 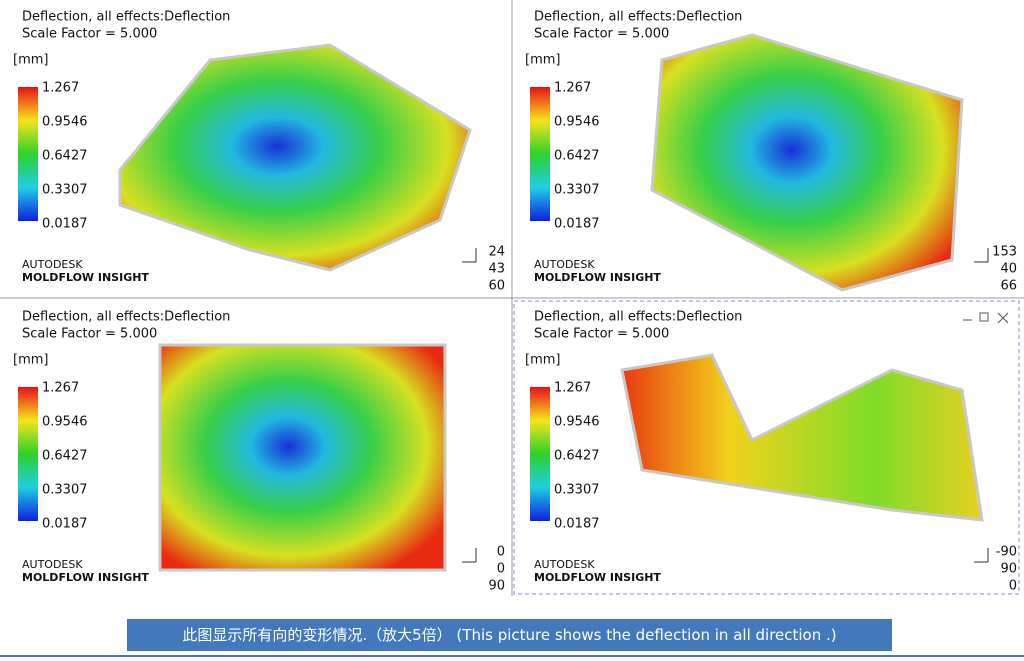 I want to click on orientation-value: 24, so click(x=496, y=252).